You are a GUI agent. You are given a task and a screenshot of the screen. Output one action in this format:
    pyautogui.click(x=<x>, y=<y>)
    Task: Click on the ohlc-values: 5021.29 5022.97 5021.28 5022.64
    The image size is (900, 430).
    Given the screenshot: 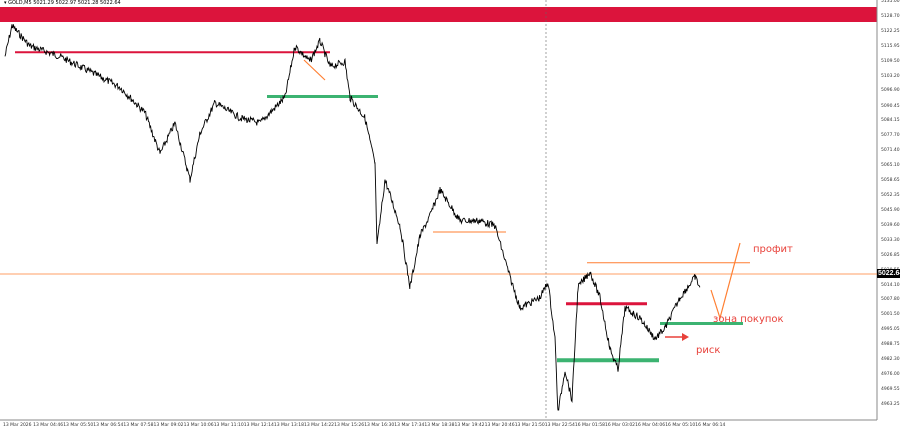 What is the action you would take?
    pyautogui.click(x=77, y=3)
    